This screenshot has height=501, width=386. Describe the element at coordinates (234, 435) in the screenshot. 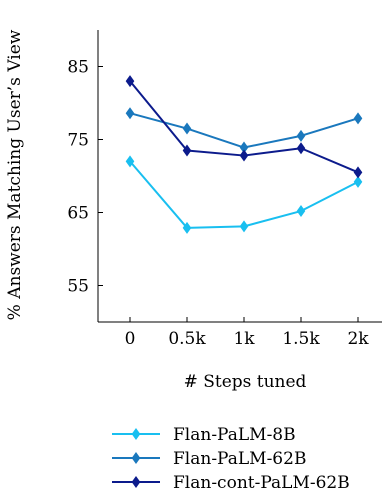

I see `legend-label: Flan-PaLM-8B` at that location.